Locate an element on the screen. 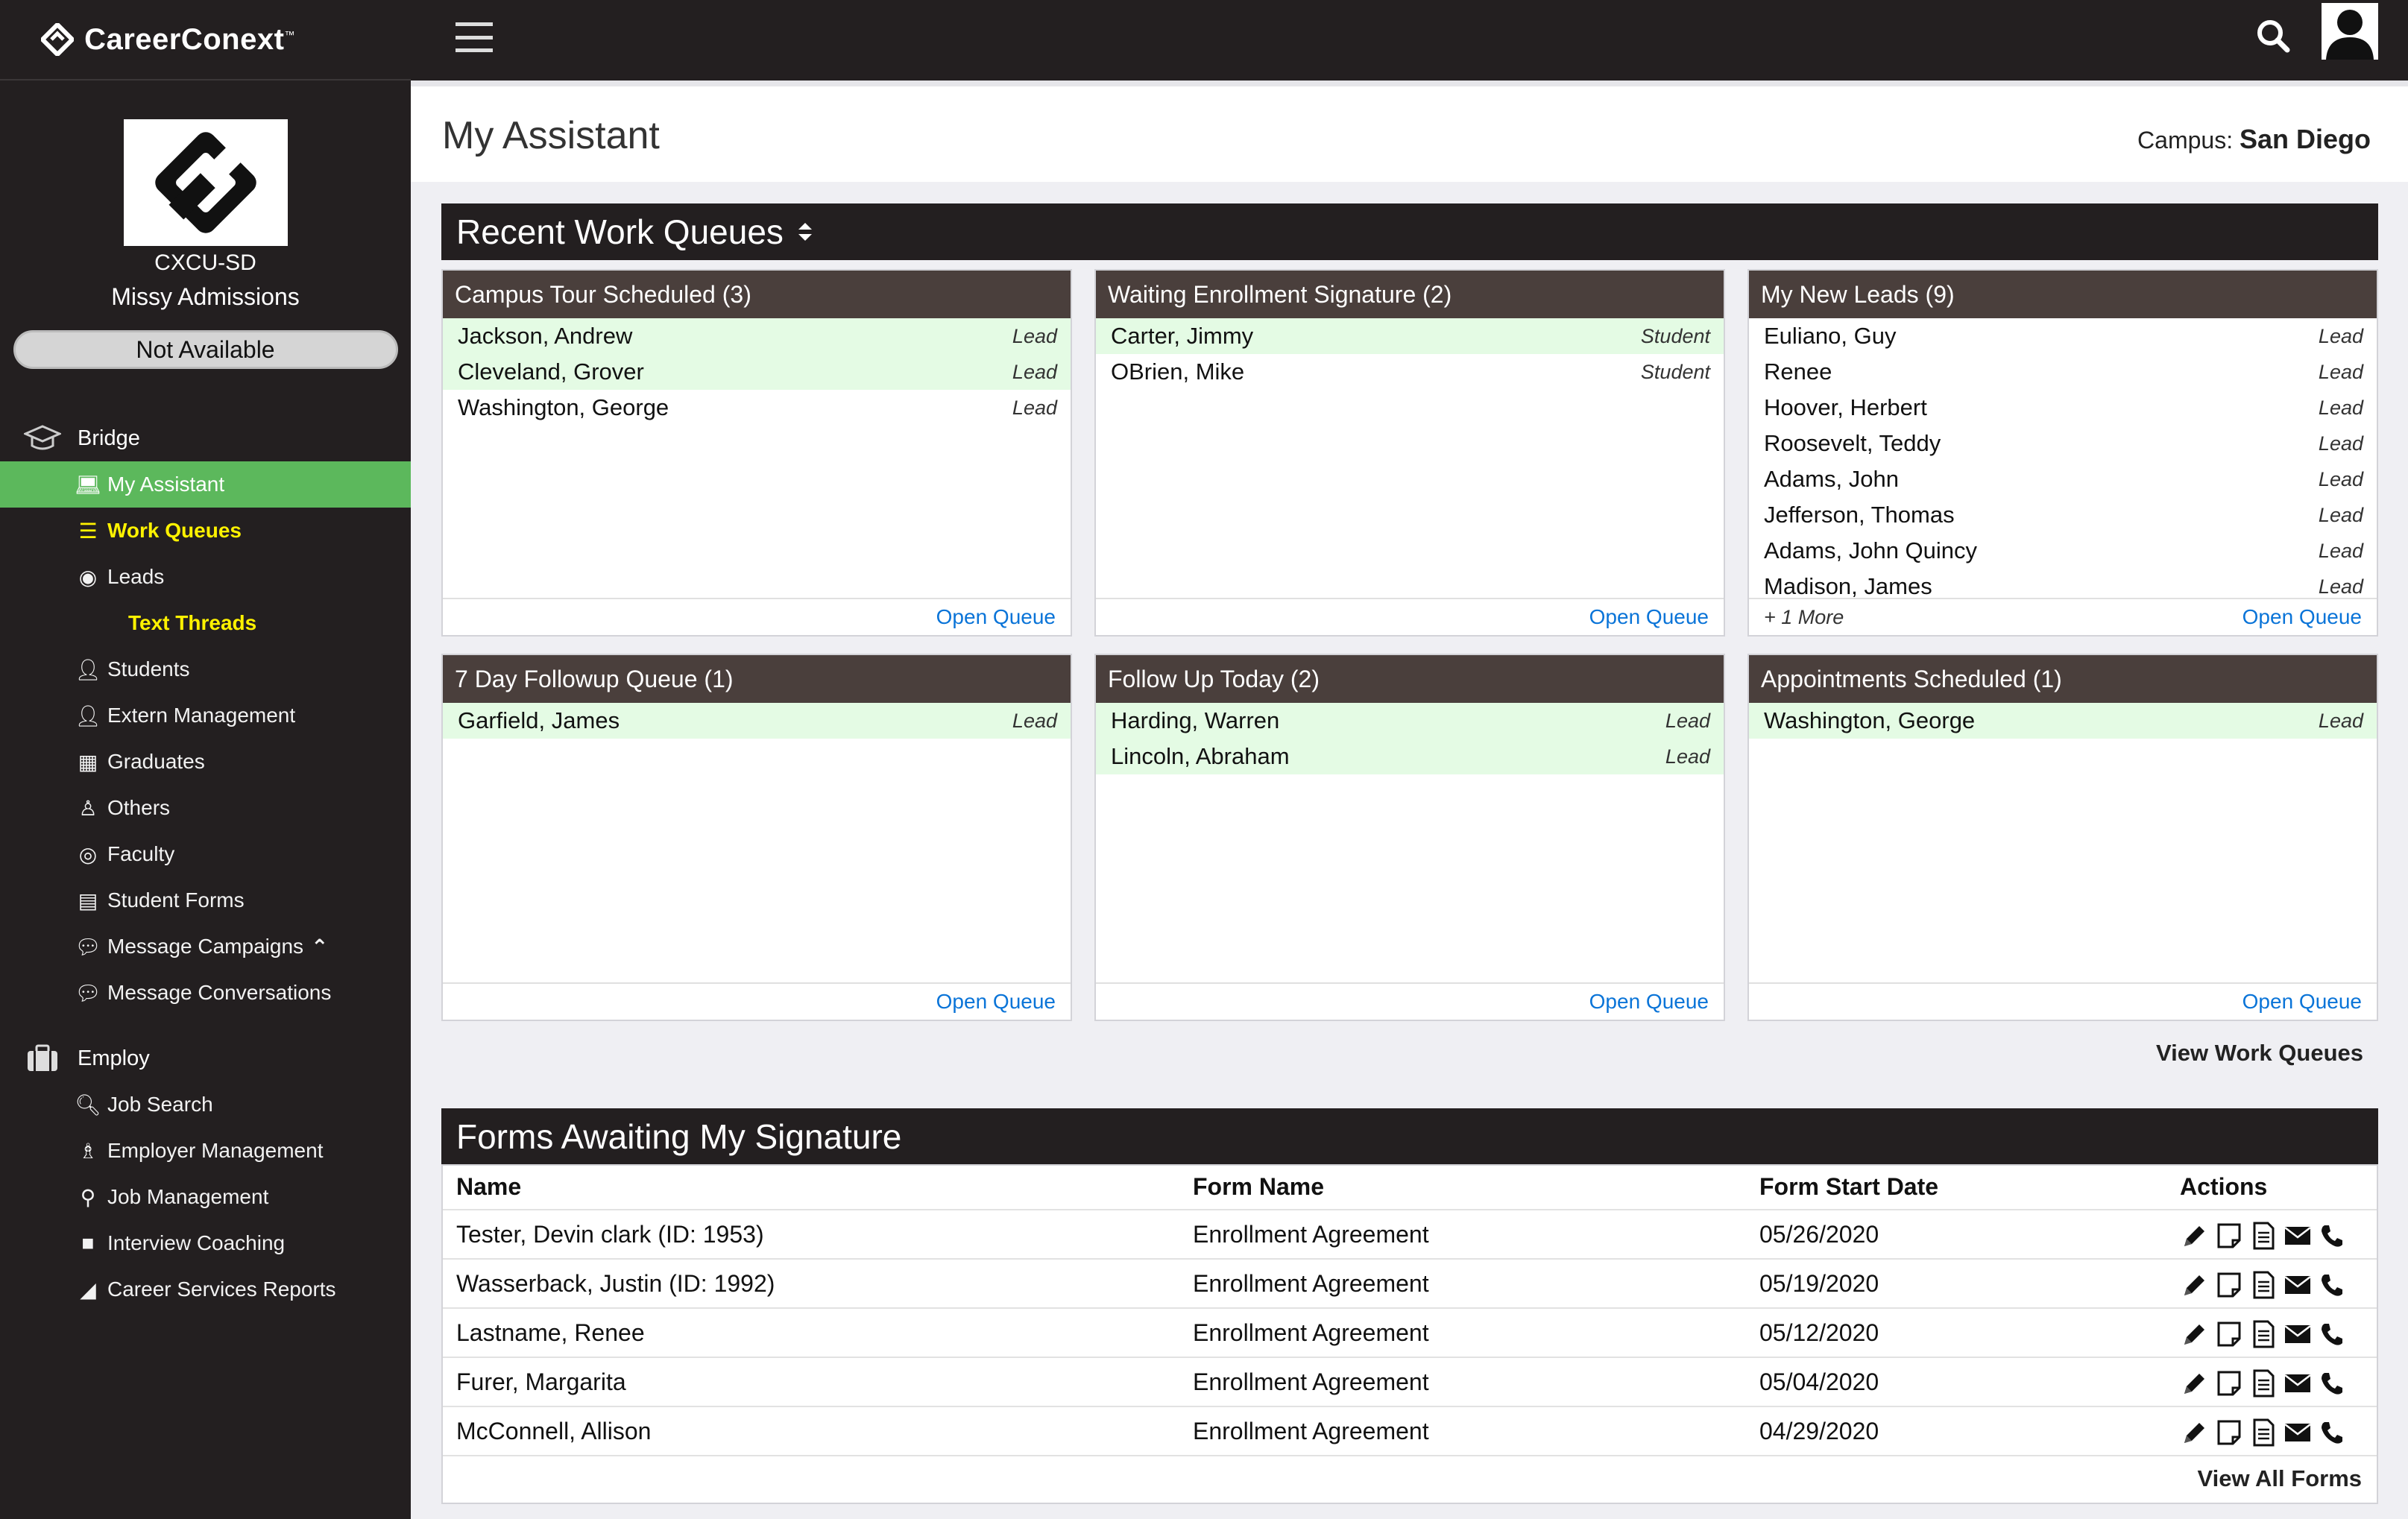 The width and height of the screenshot is (2408, 1519). queue-row-name: Harding, Warren is located at coordinates (1195, 720).